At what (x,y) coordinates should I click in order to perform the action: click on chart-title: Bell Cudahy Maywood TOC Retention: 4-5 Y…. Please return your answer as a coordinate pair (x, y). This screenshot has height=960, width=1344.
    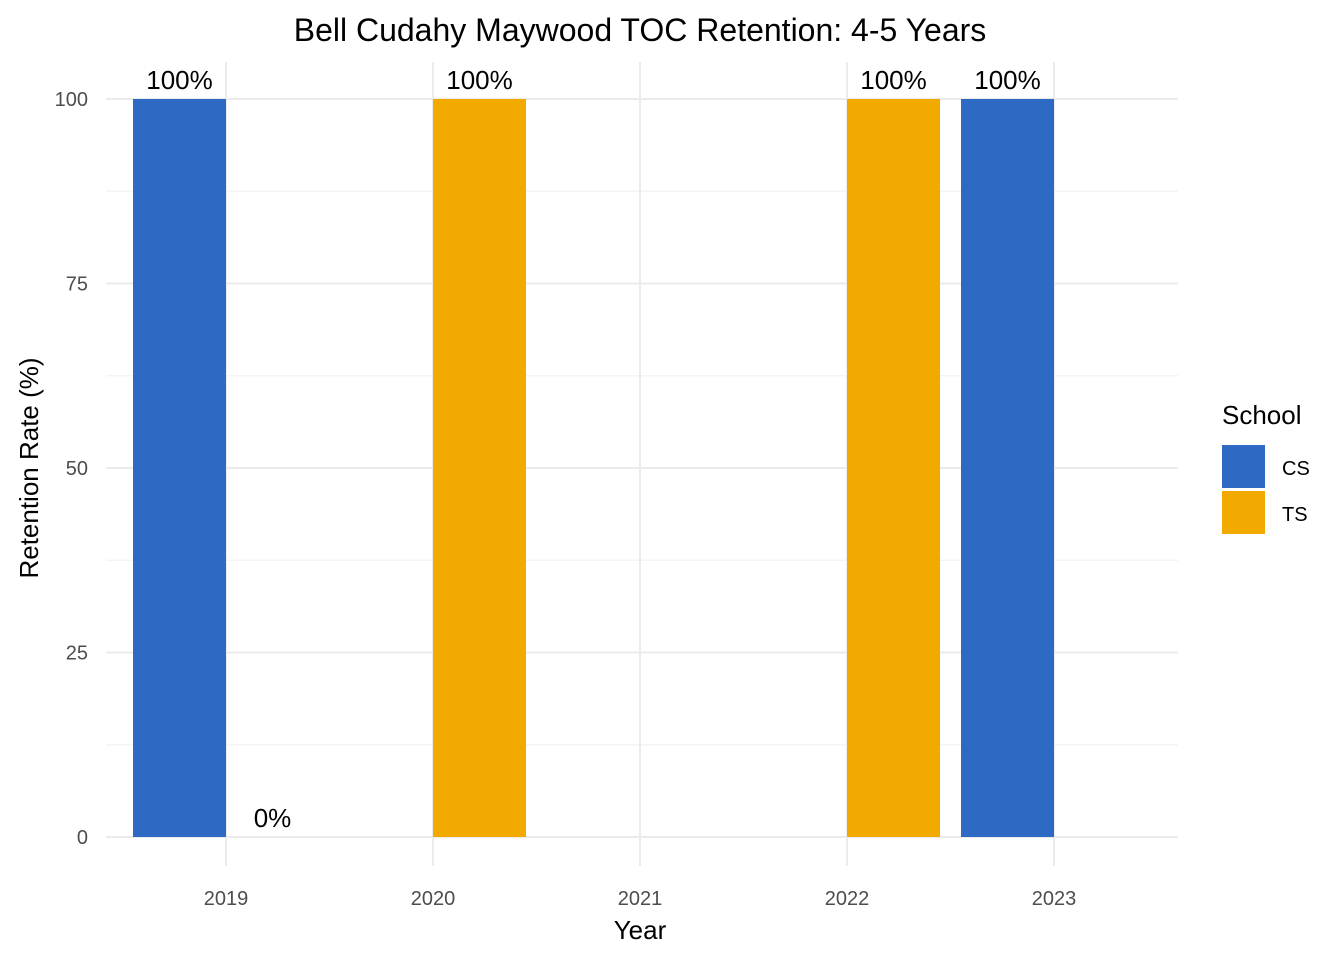
    Looking at the image, I should click on (640, 30).